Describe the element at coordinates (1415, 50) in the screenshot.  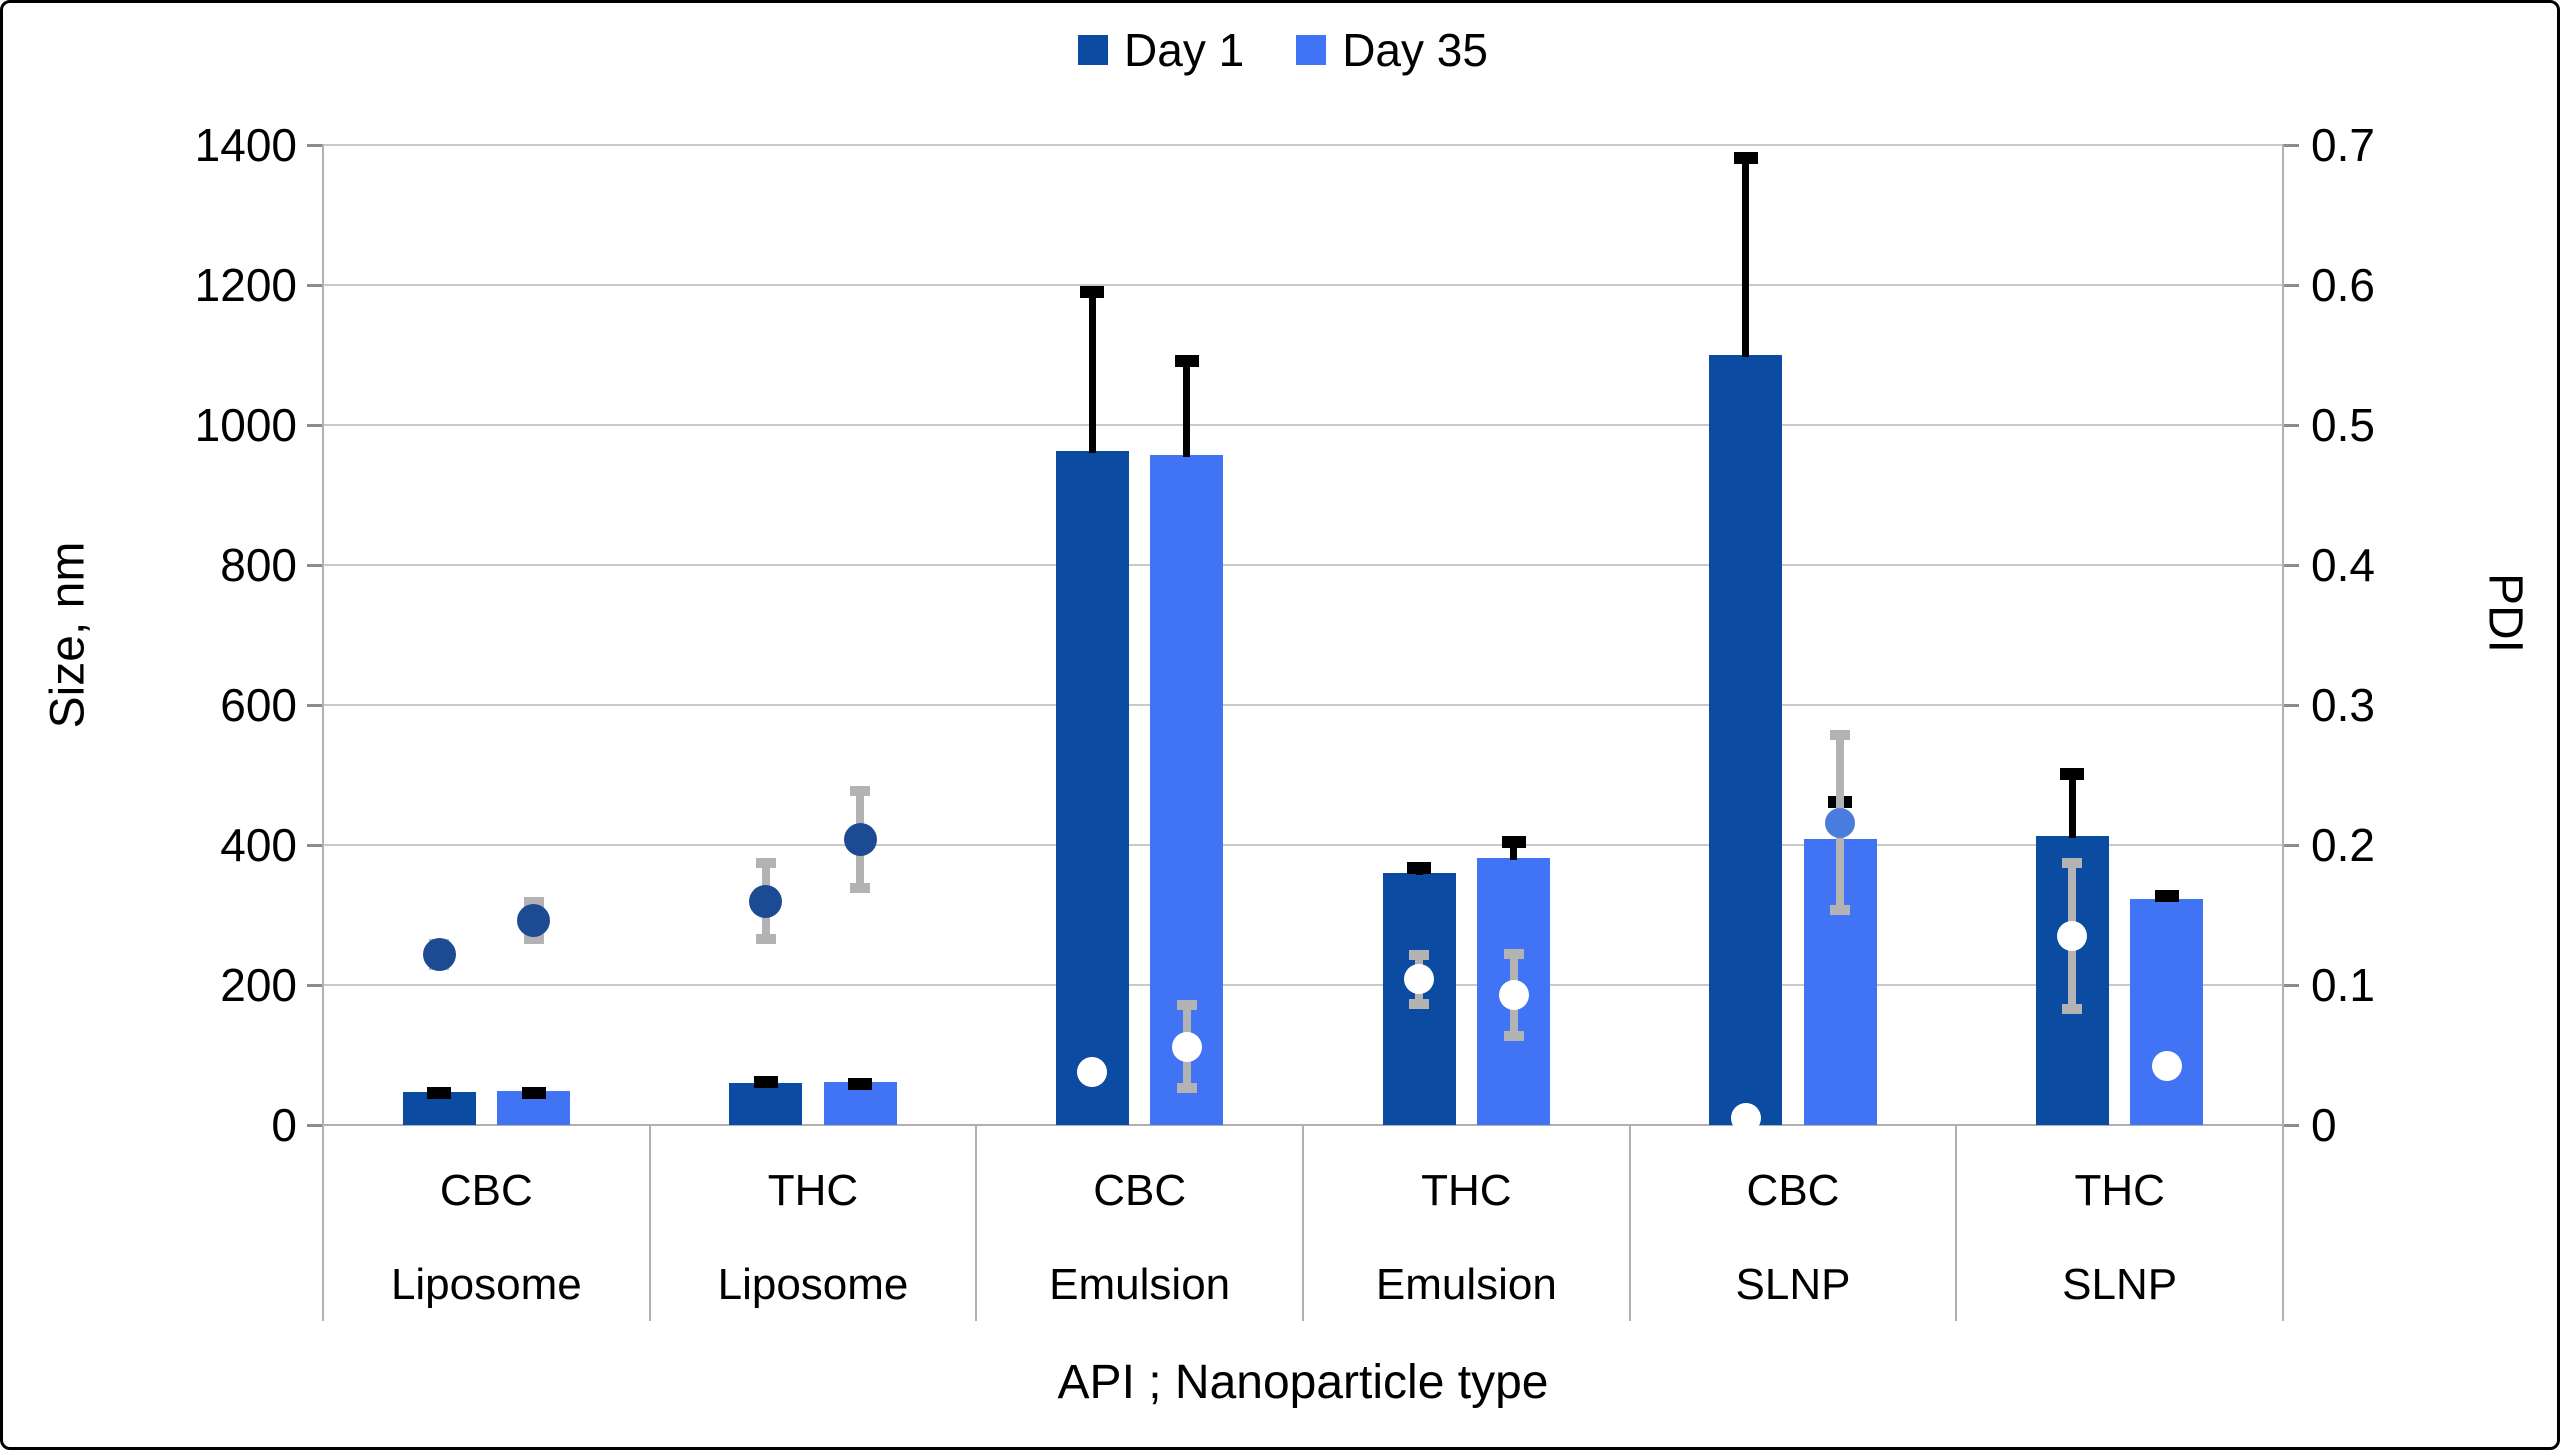
I see `legend-label-day35: Day 35` at that location.